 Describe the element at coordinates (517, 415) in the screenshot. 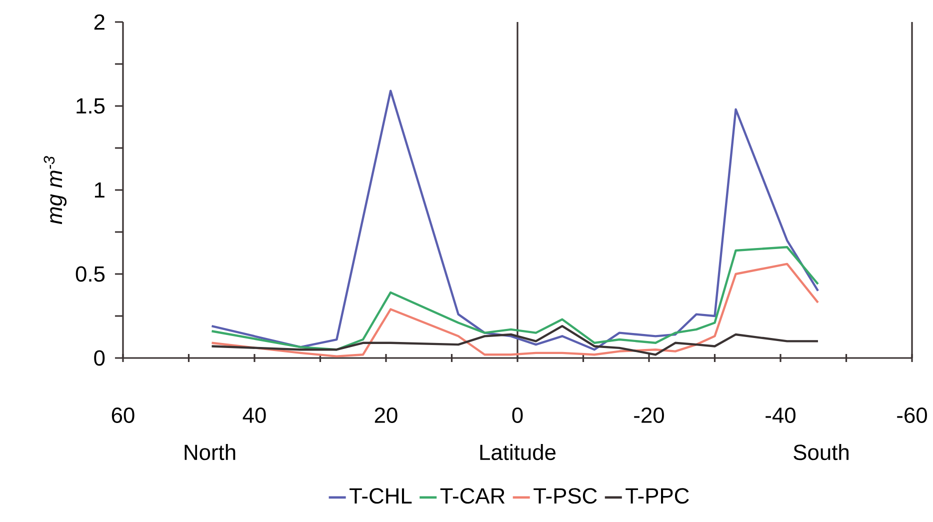

I see `x-tick-label: 0` at that location.